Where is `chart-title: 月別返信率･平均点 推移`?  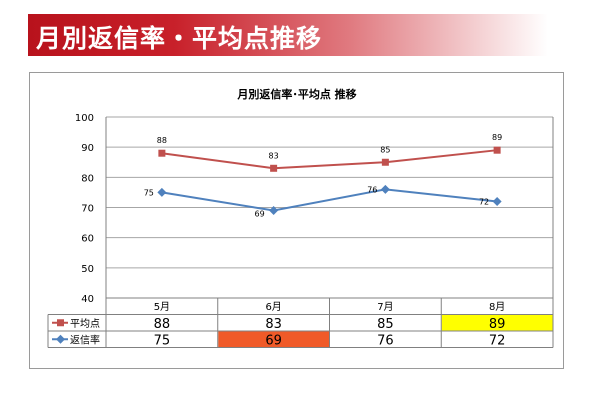 chart-title: 月別返信率･平均点 推移 is located at coordinates (296, 94).